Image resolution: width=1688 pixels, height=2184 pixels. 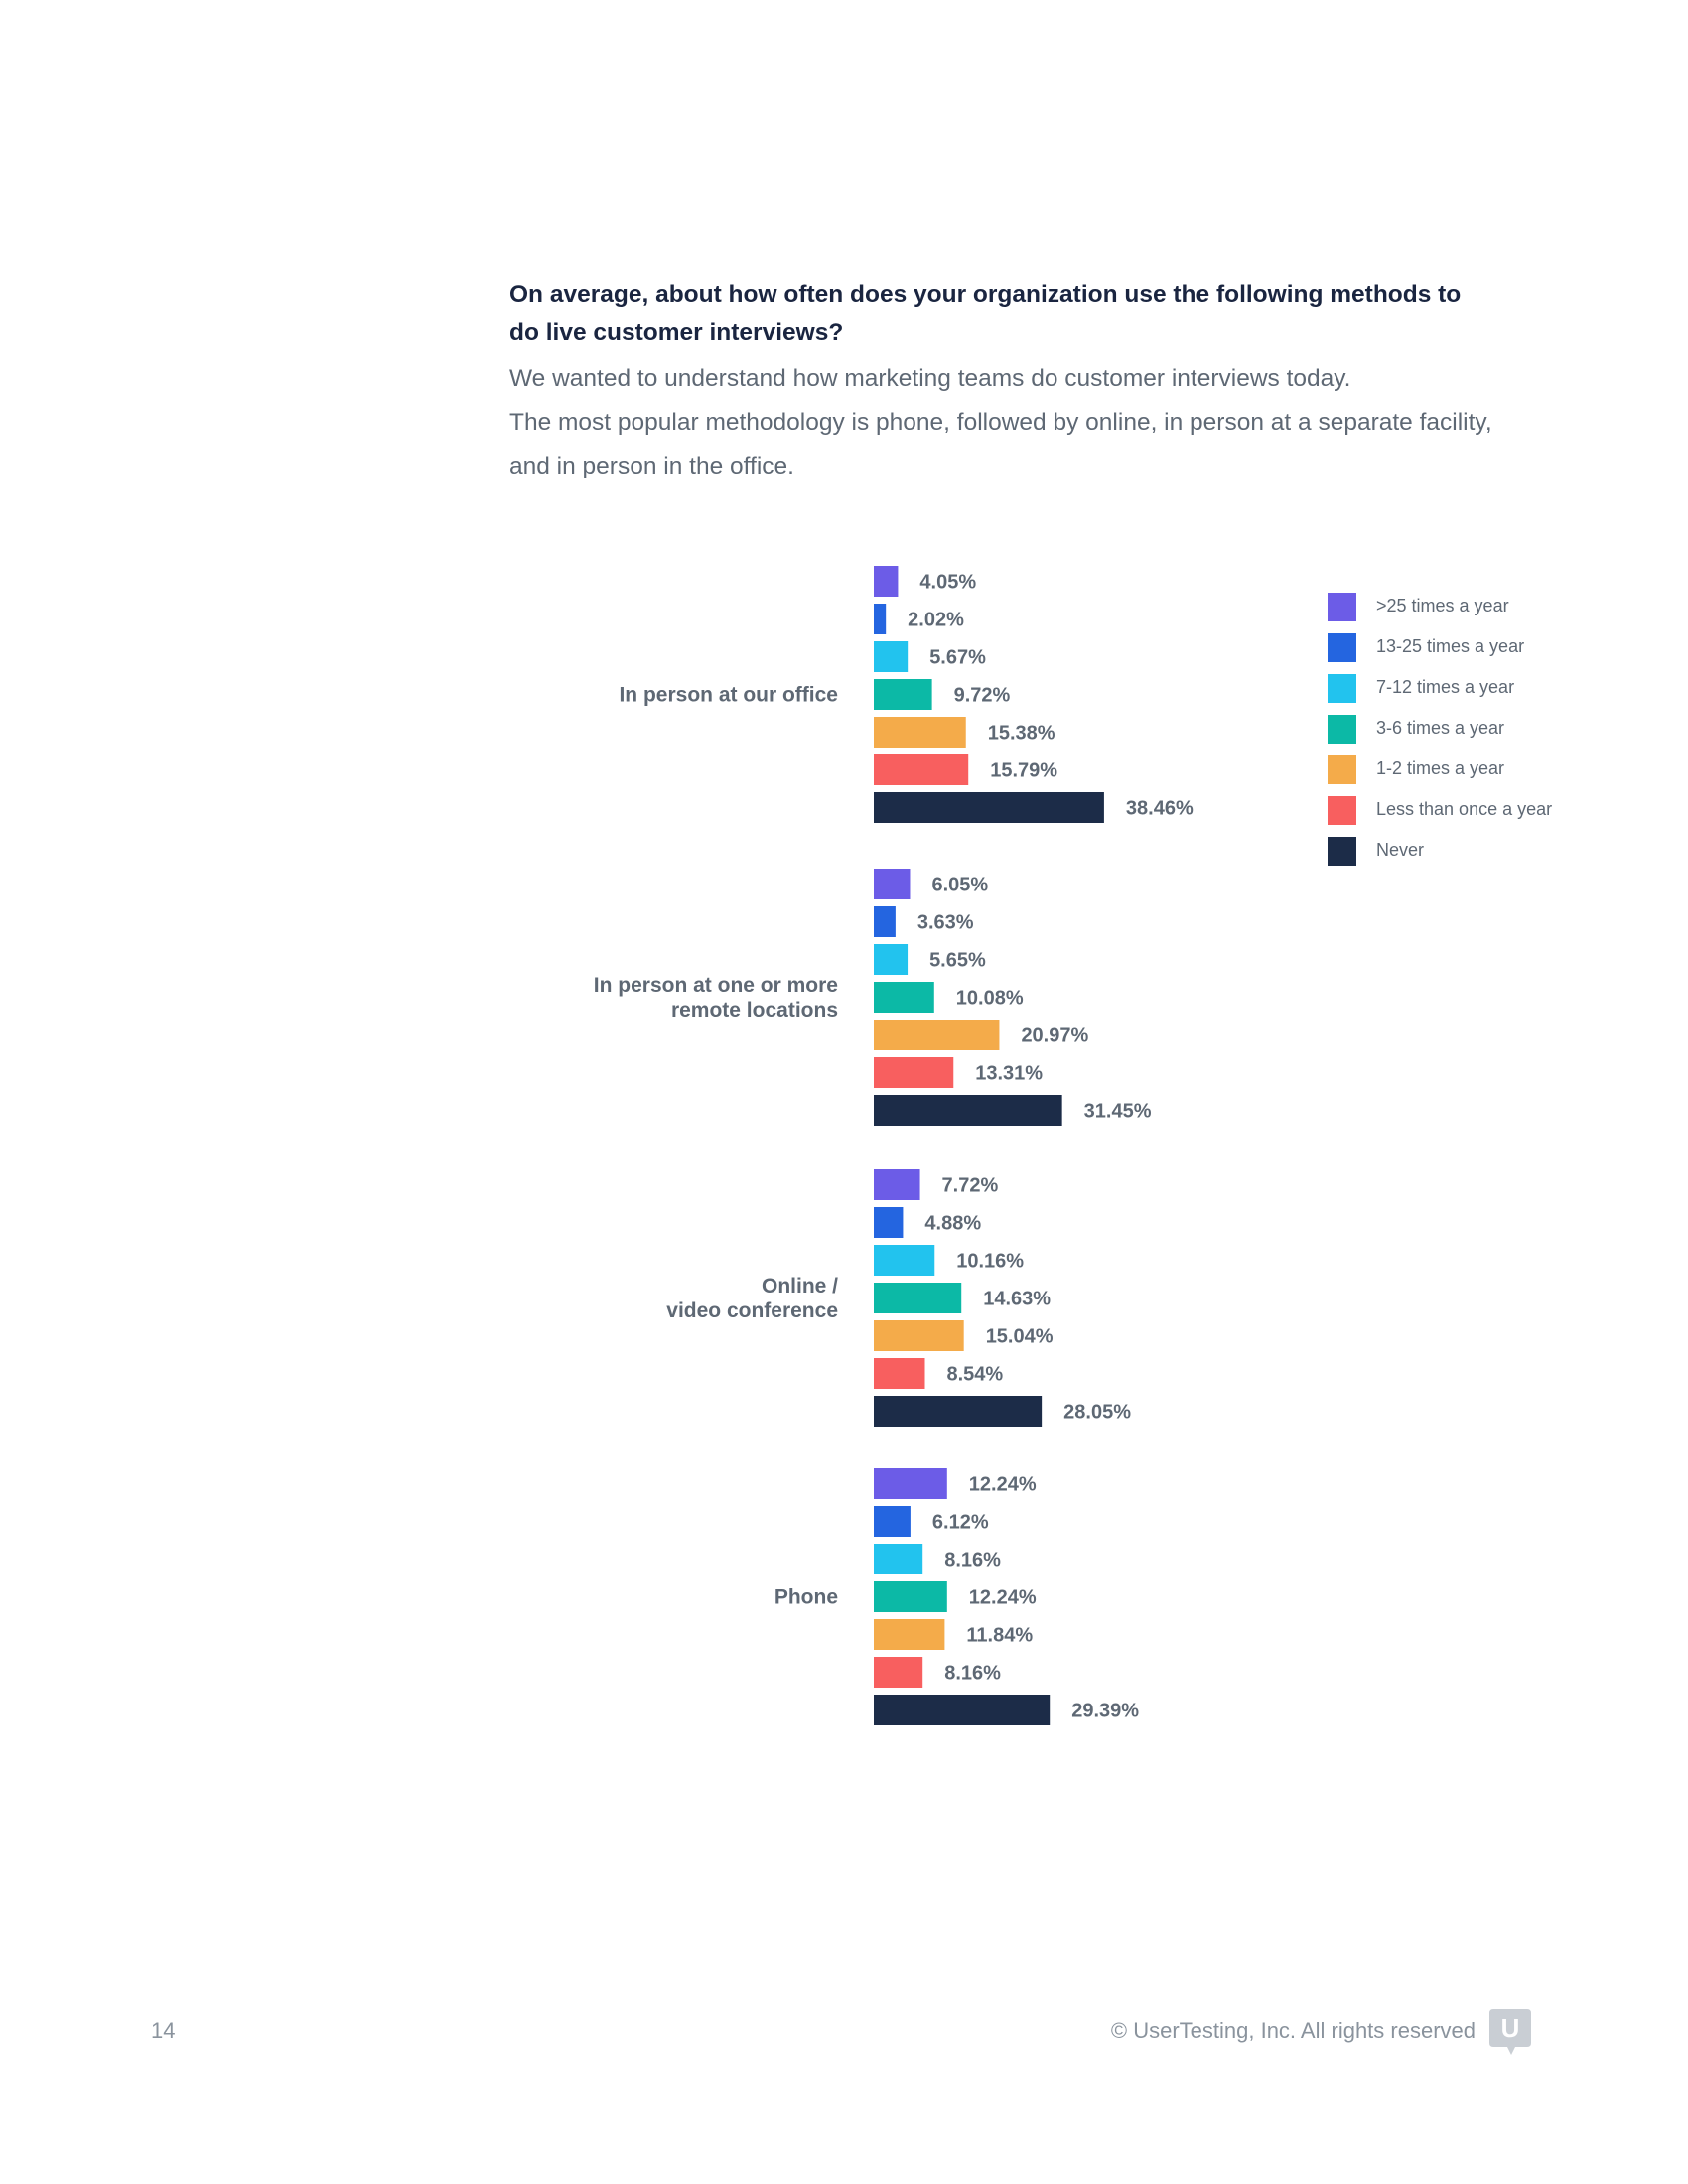 What do you see at coordinates (990, 1262) in the screenshot?
I see `data-label: 10.16%` at bounding box center [990, 1262].